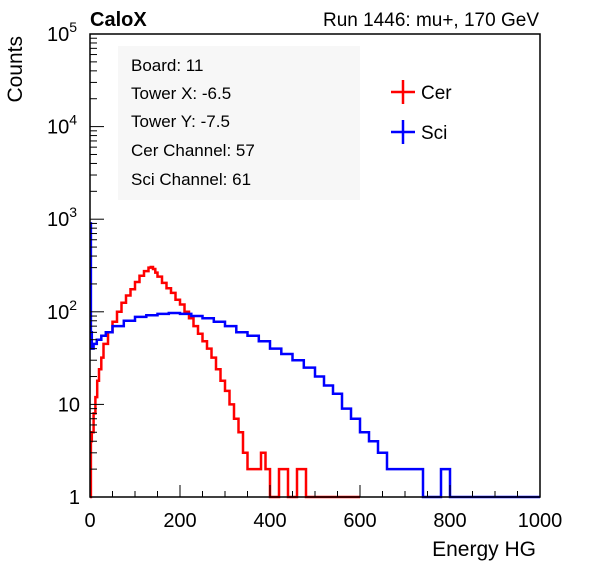 The height and width of the screenshot is (572, 596). Describe the element at coordinates (431, 20) in the screenshot. I see `header-right: Run 1446: mu+, 170 GeV` at that location.